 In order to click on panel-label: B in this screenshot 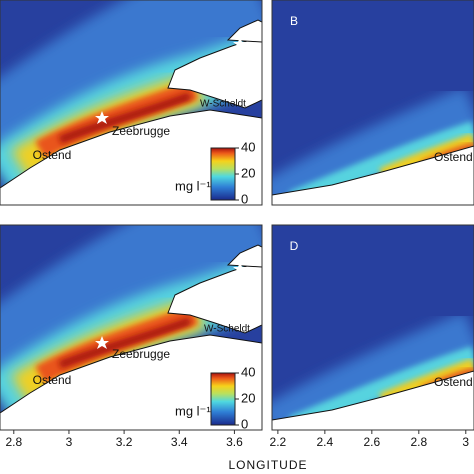, I will do `click(294, 21)`.